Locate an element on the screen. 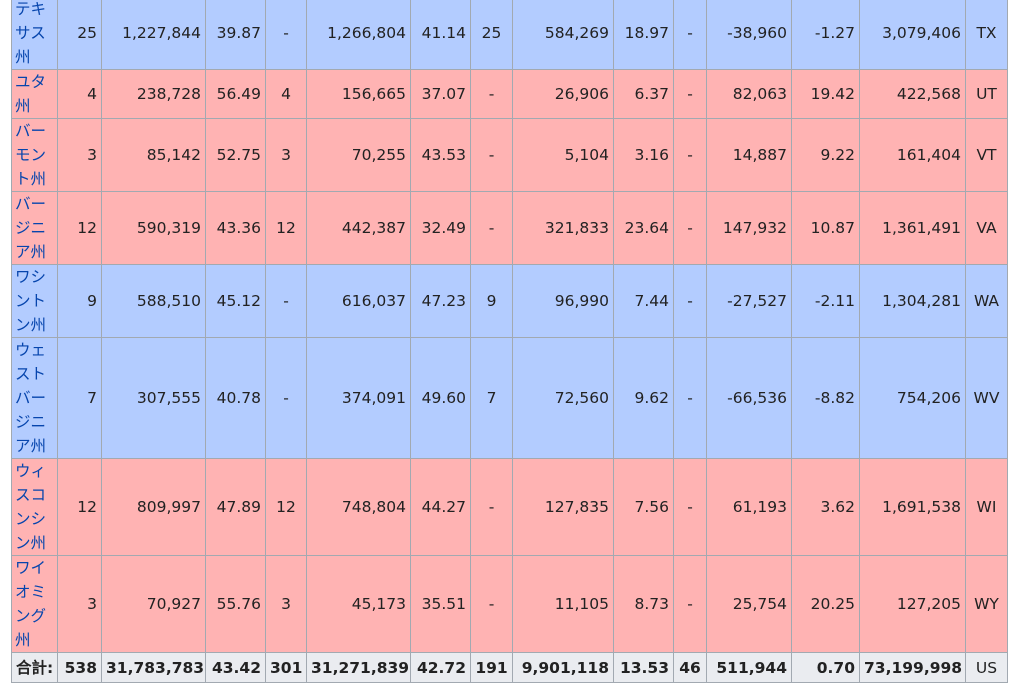 The image size is (1014, 683). pct-r-cell: 52.75 is located at coordinates (235, 155).